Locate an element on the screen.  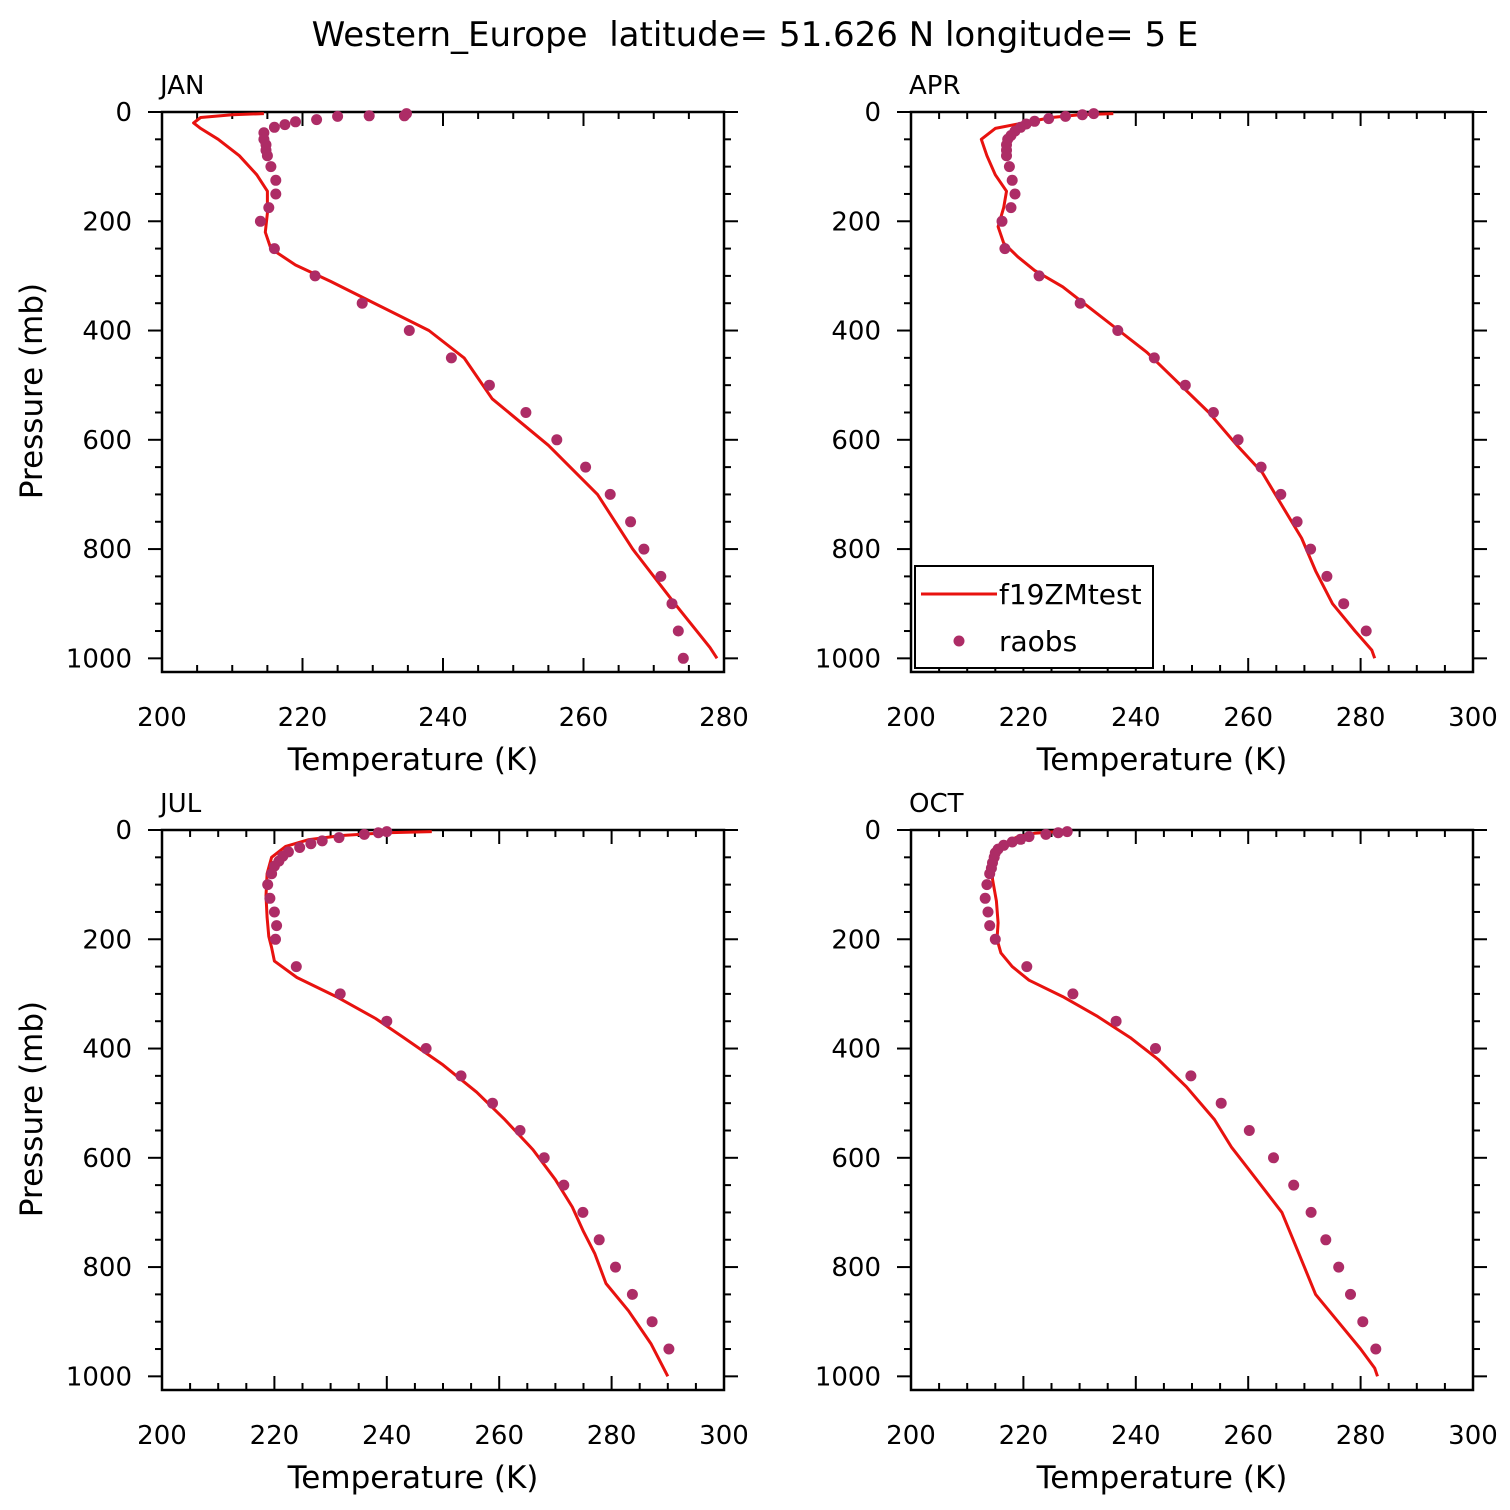
x-tick-label: 260 is located at coordinates (499, 1436).